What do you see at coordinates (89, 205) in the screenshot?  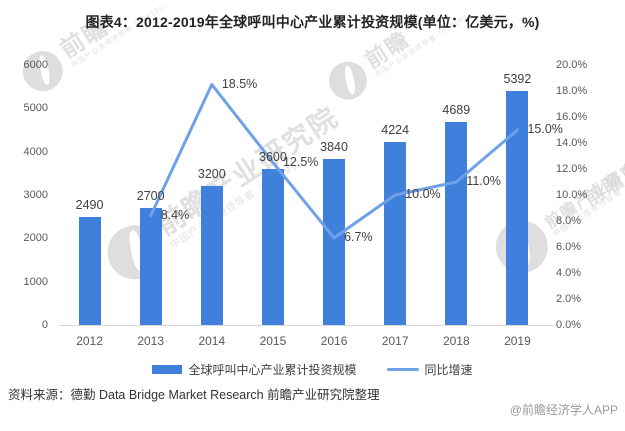 I see `bar-value-label-2012: 2490` at bounding box center [89, 205].